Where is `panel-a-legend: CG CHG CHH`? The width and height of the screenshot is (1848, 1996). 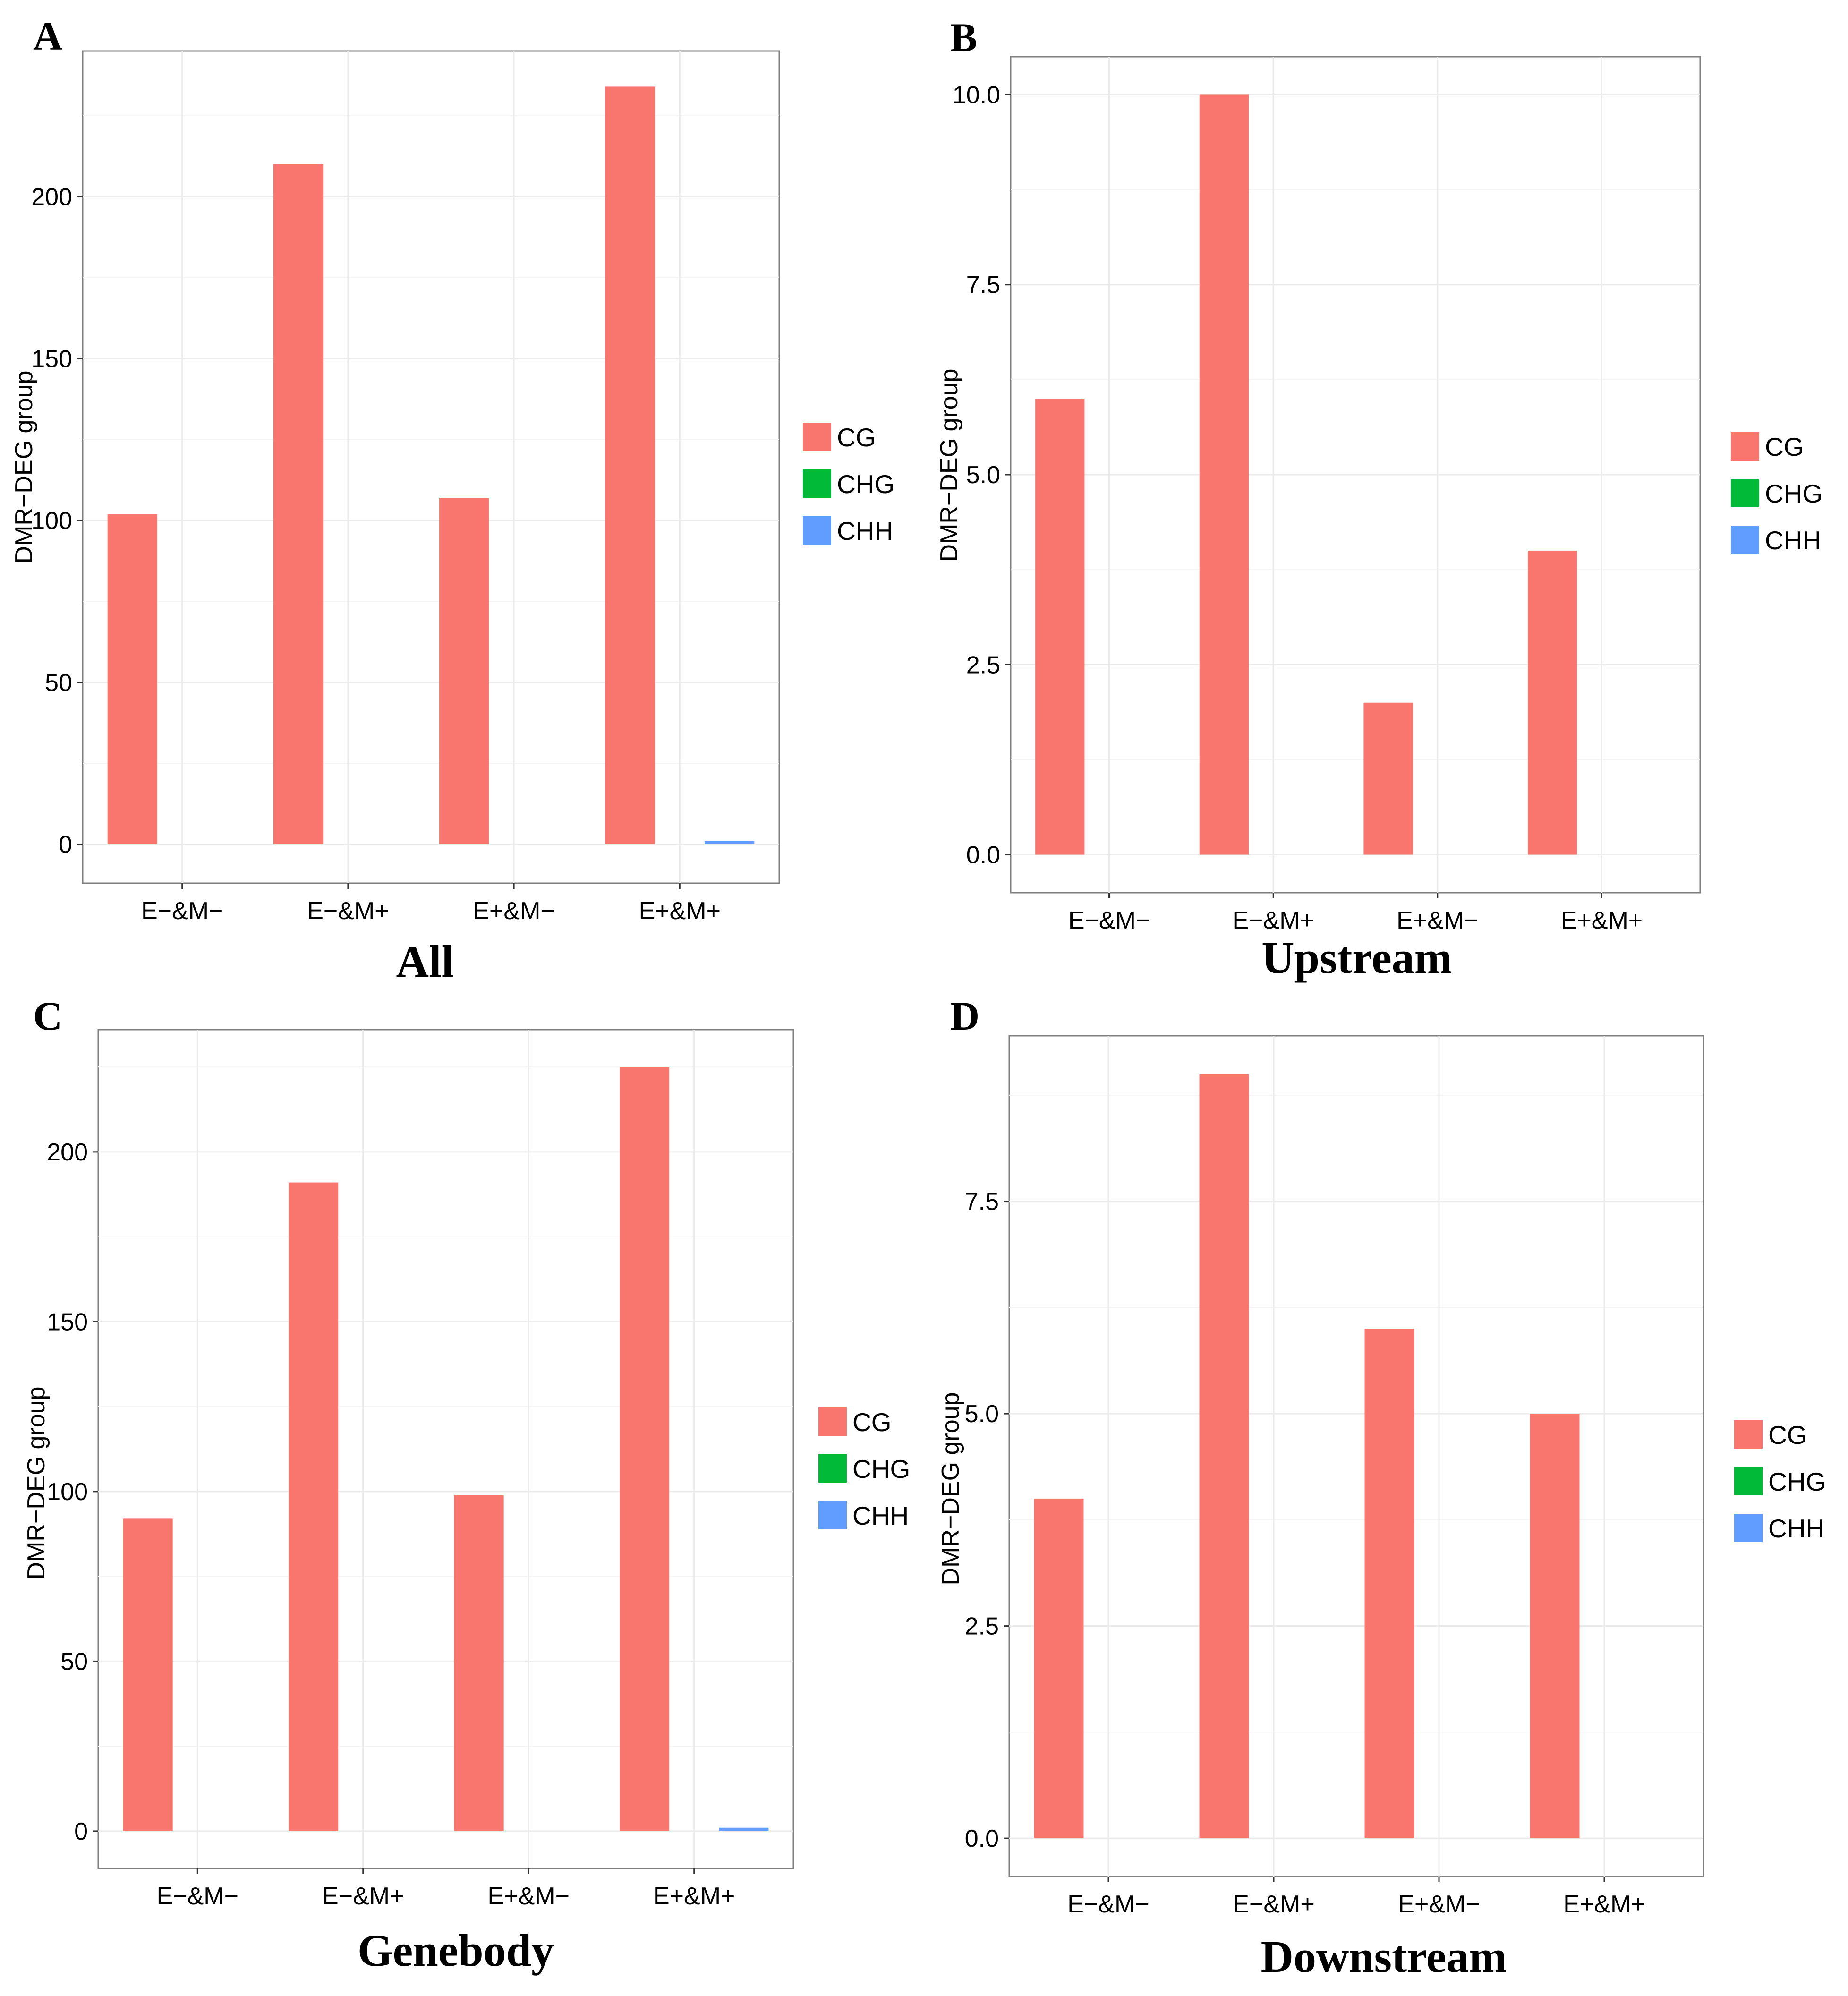
panel-a-legend: CG CHG CHH is located at coordinates (848, 485).